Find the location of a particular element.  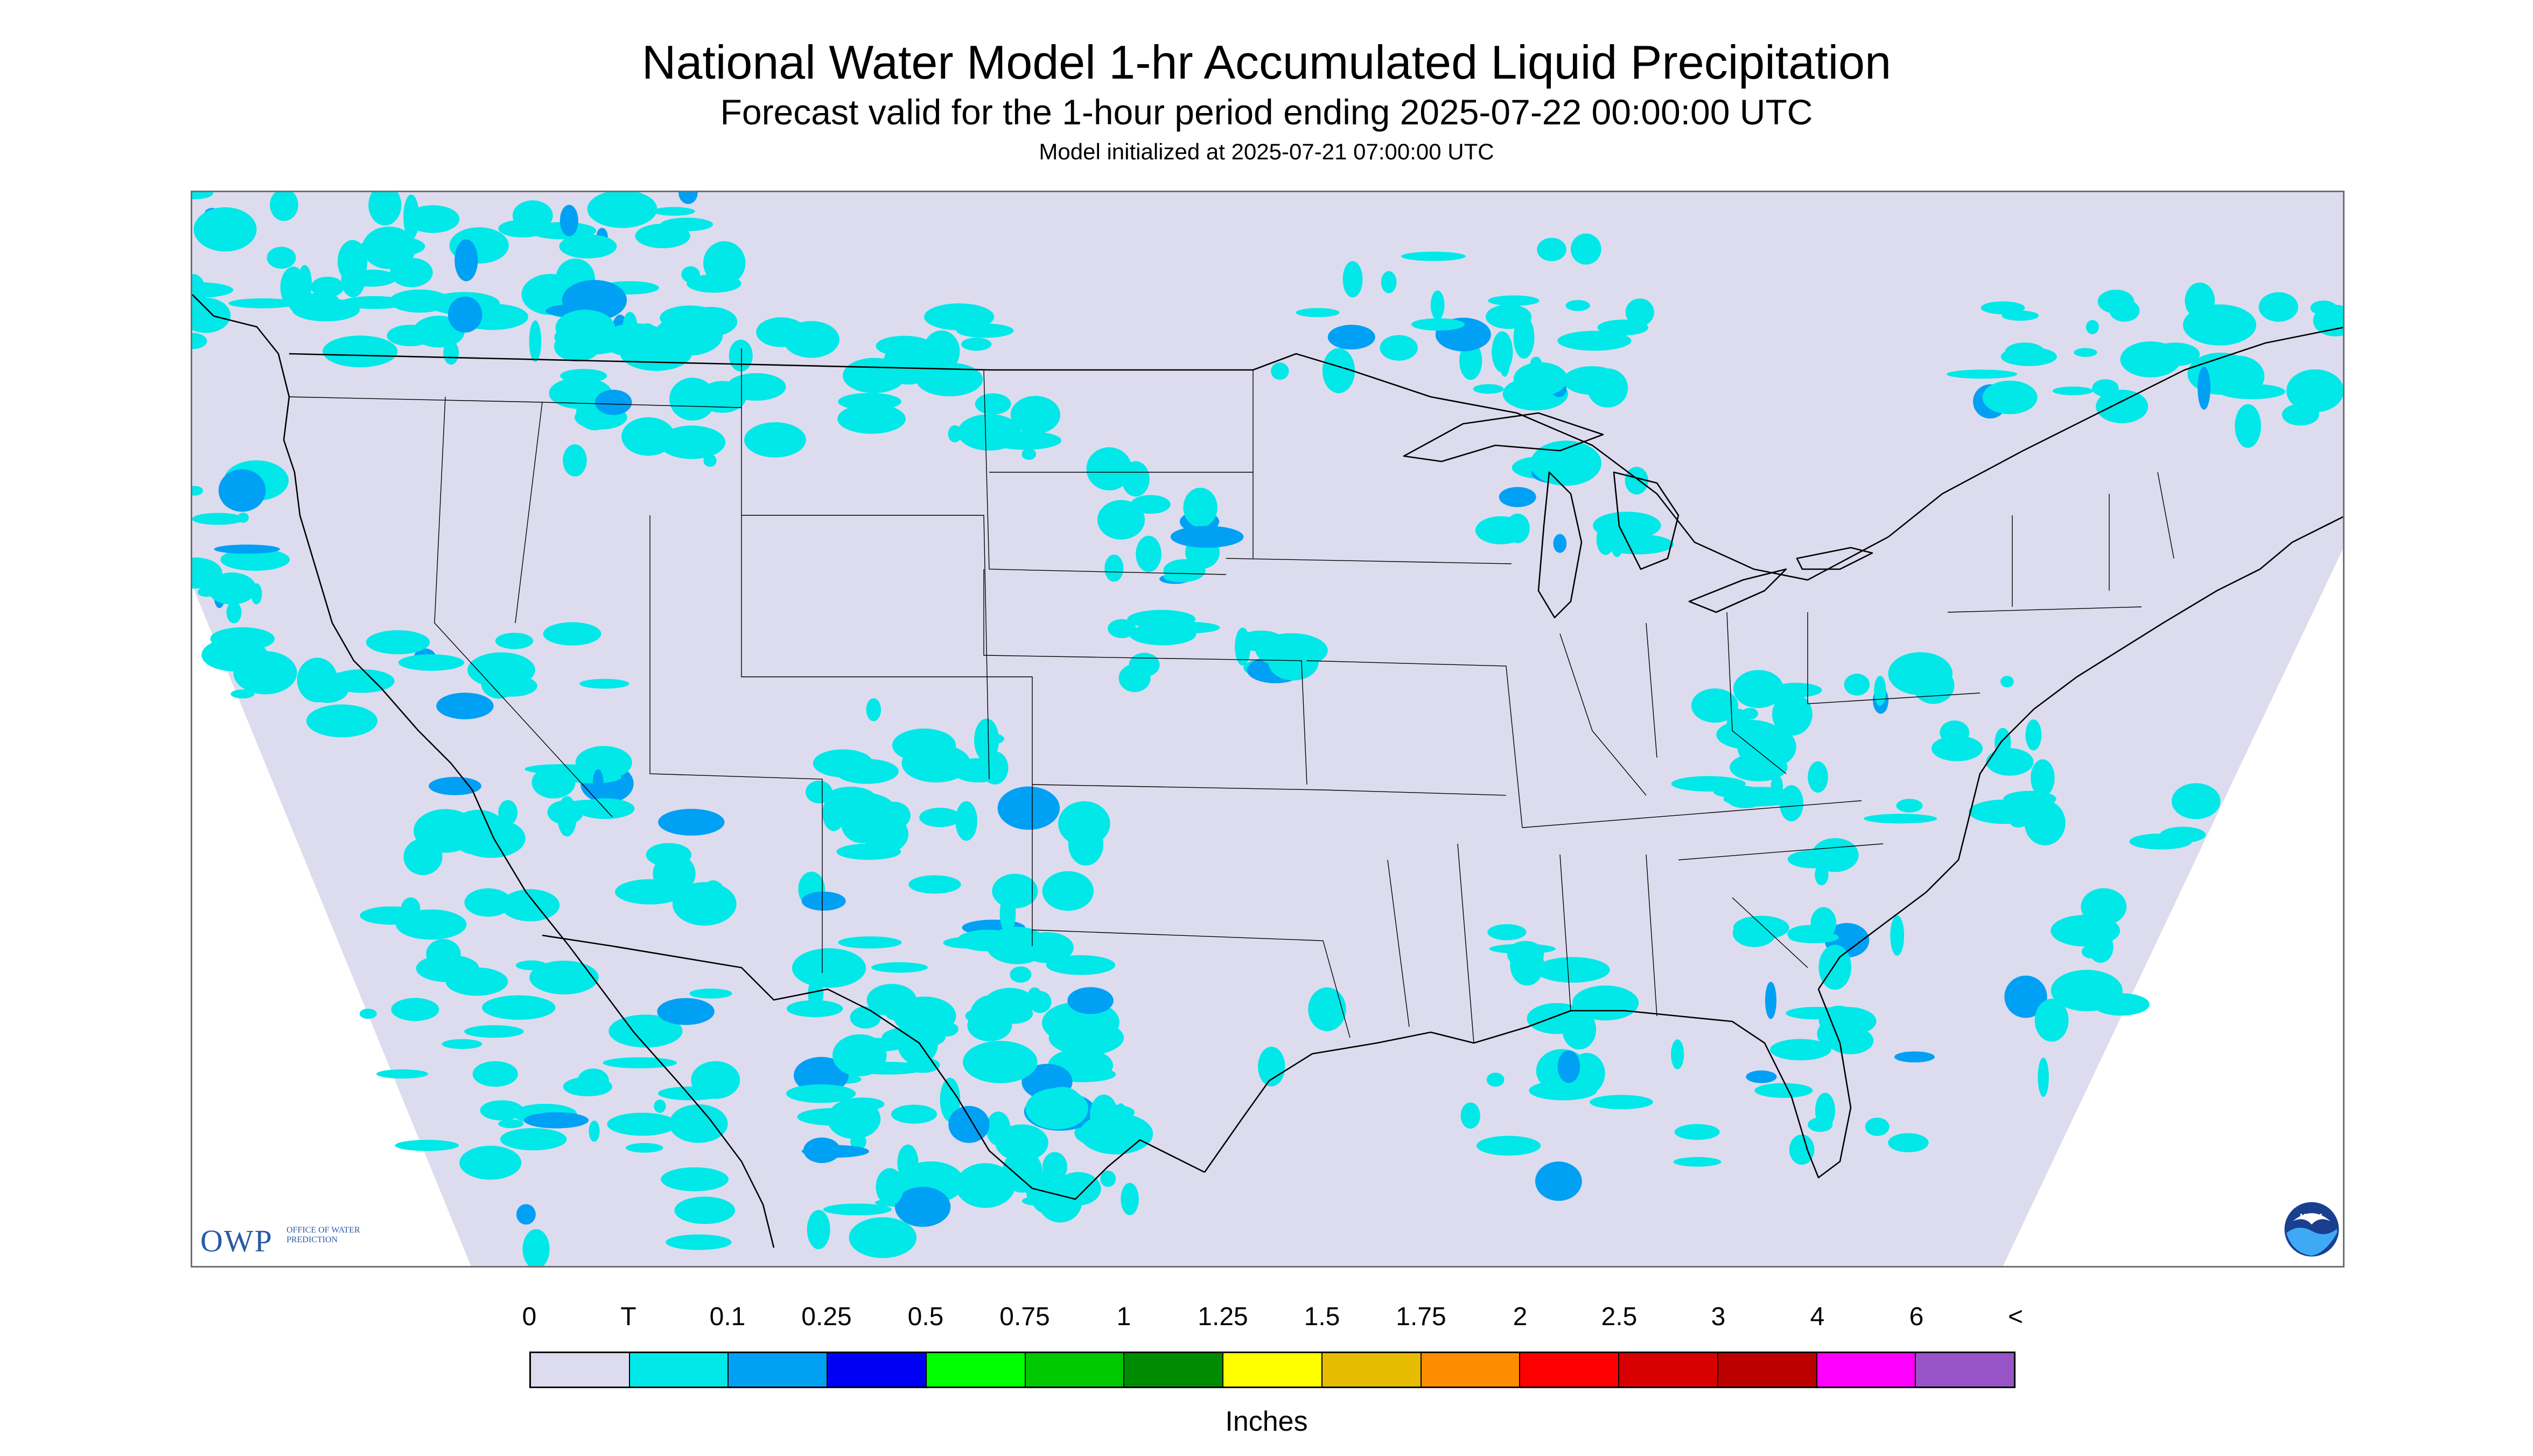

legend-tick-label: 0.1 is located at coordinates (727, 1317).